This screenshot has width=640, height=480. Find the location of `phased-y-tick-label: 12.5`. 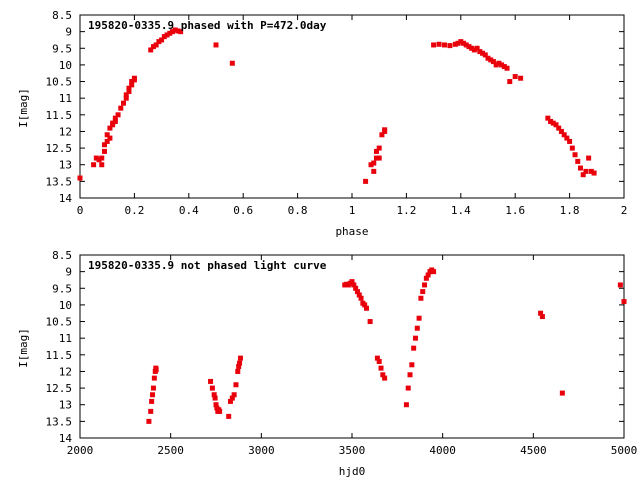

phased-y-tick-label: 12.5 is located at coordinates (59, 148).